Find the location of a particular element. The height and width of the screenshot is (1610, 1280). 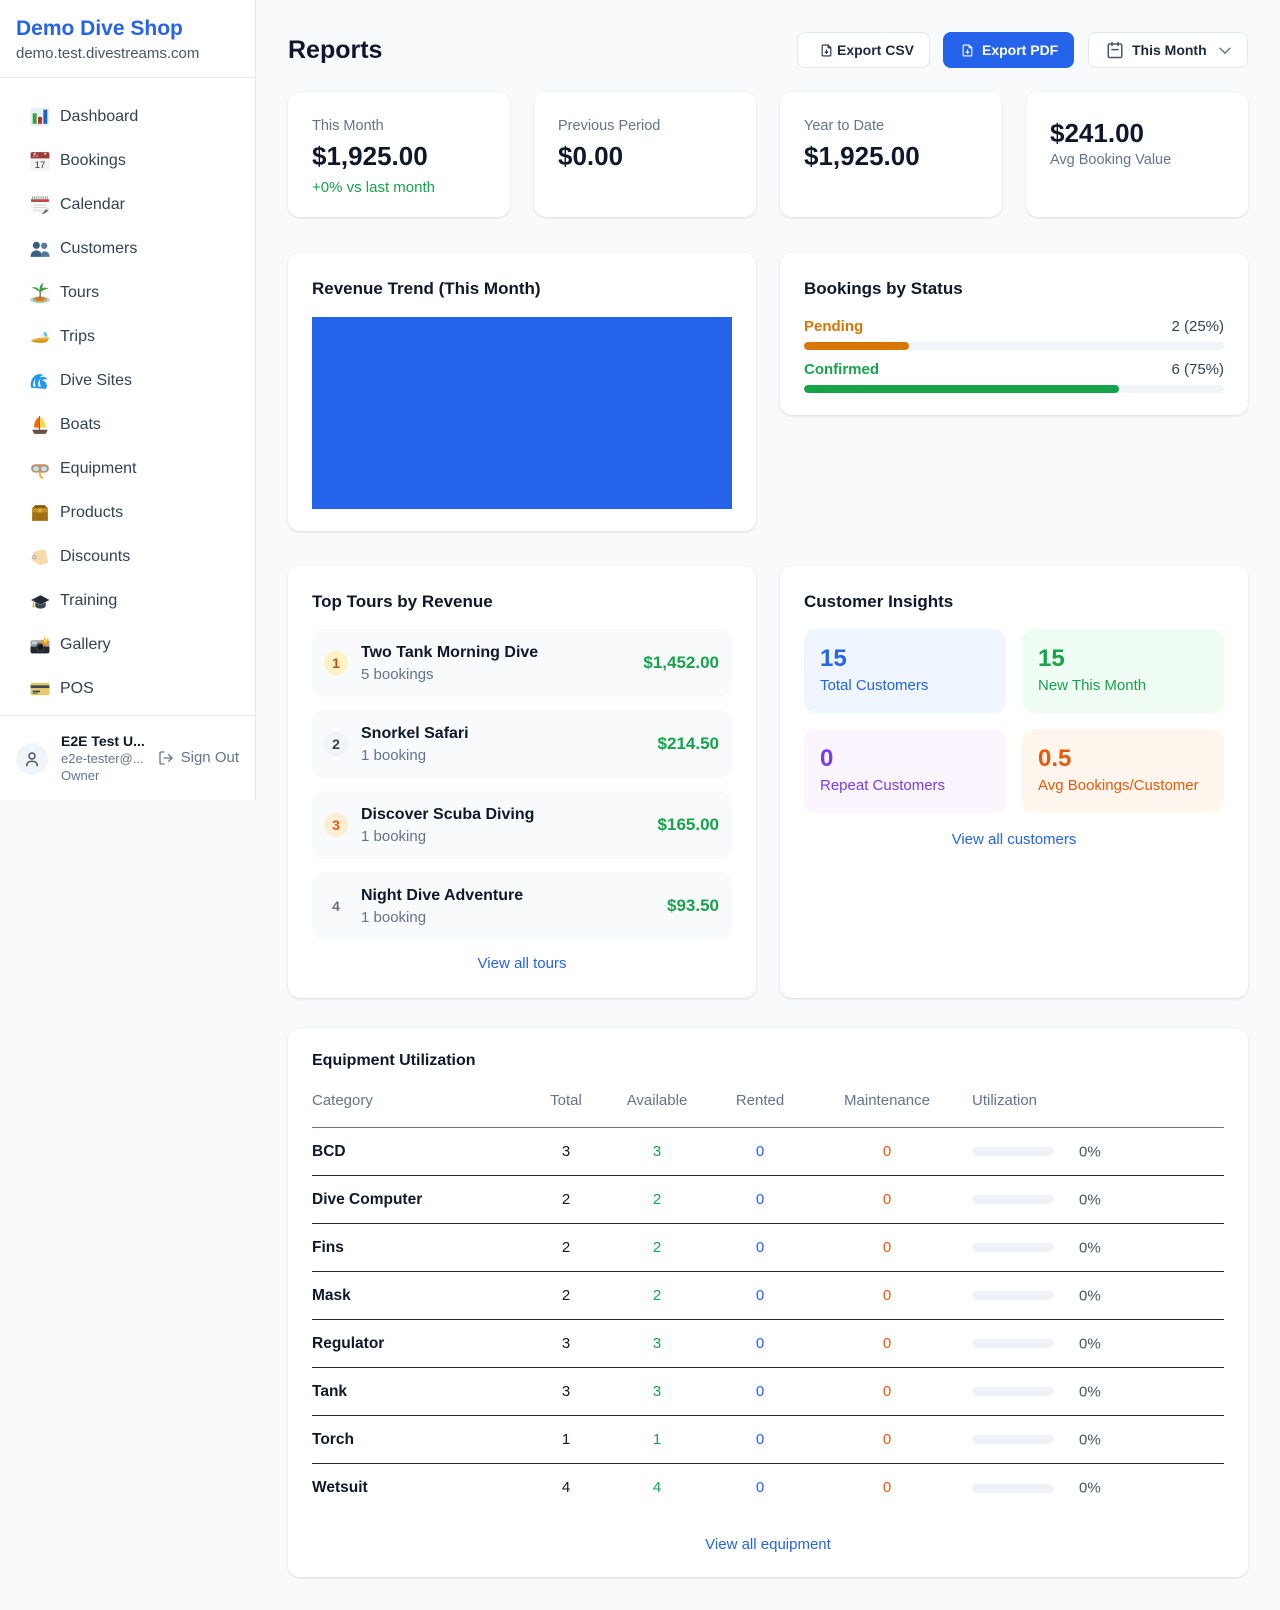

svg-text: JUL is located at coordinates (35, 156).